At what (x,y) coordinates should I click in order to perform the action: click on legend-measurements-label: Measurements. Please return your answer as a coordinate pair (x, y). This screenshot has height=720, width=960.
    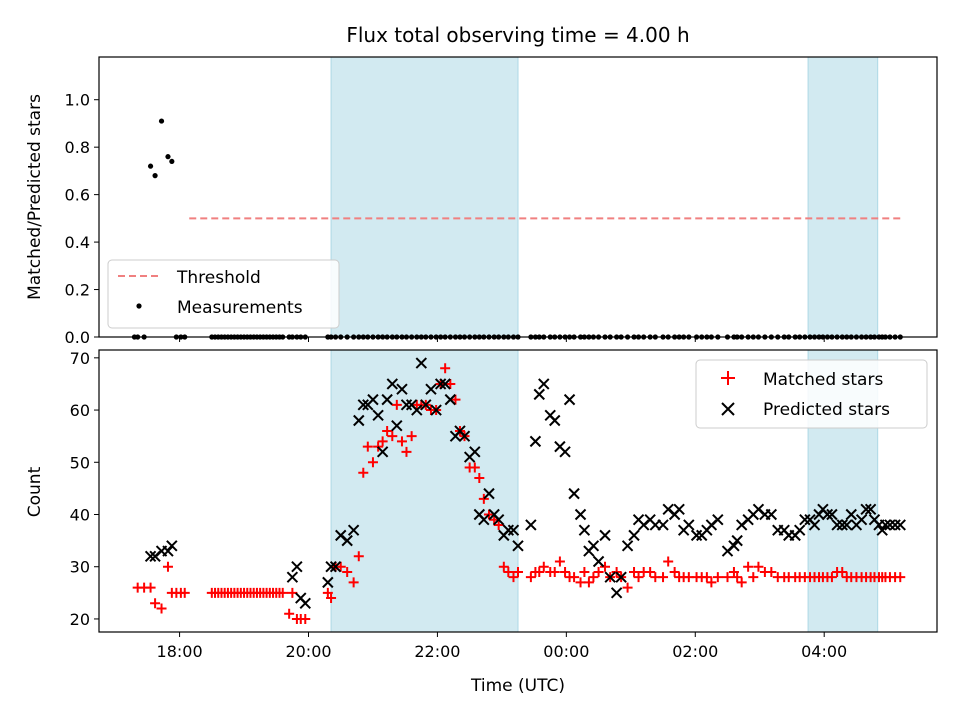
    Looking at the image, I should click on (240, 308).